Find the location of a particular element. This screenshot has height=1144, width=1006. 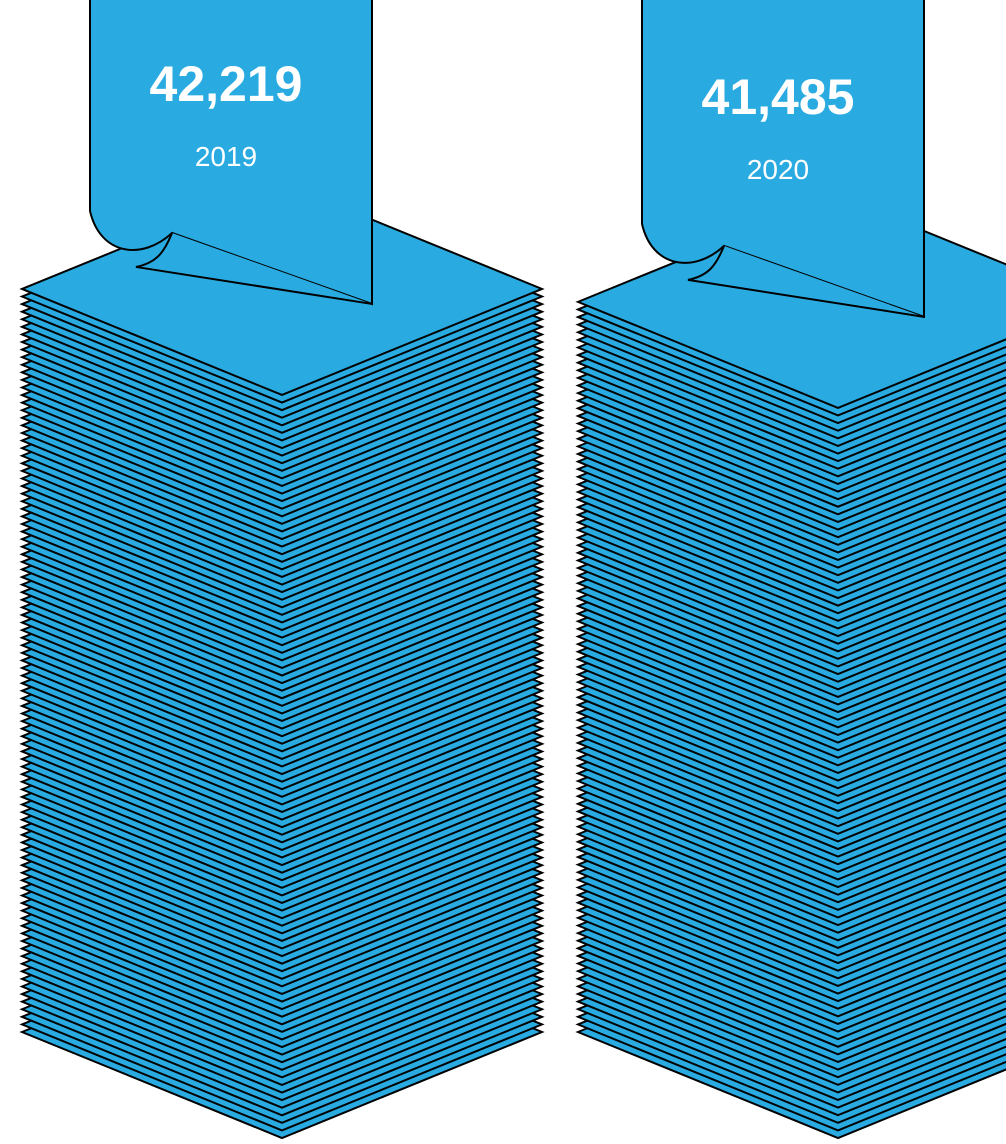

category-label-2019: 2019 is located at coordinates (226, 156).